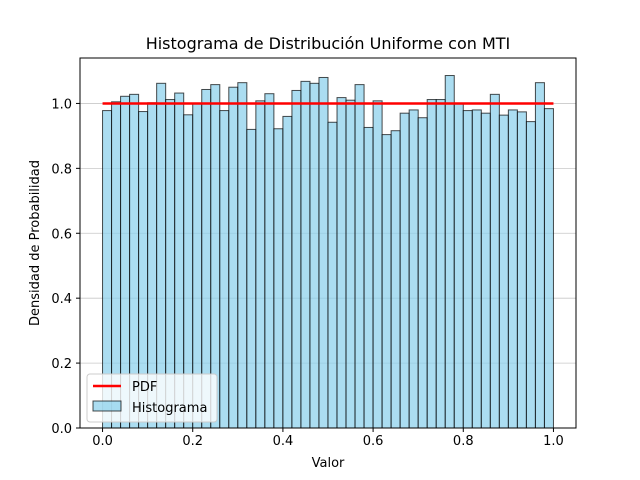 This screenshot has width=640, height=480. Describe the element at coordinates (61, 169) in the screenshot. I see `y-tick-label: 0.8` at that location.